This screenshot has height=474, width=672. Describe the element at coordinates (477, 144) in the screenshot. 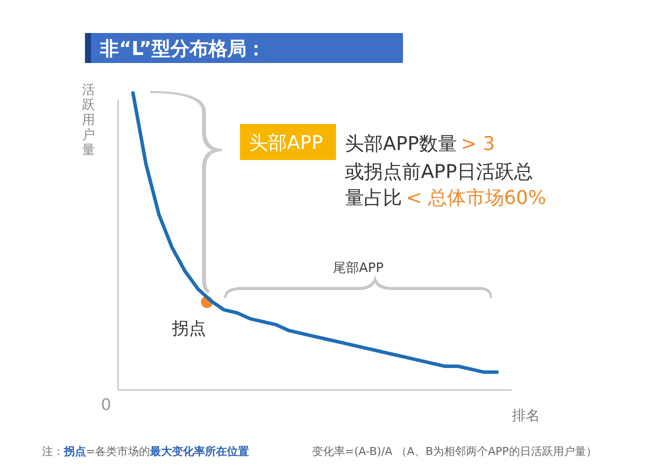

I see `annotation: > 3` at that location.